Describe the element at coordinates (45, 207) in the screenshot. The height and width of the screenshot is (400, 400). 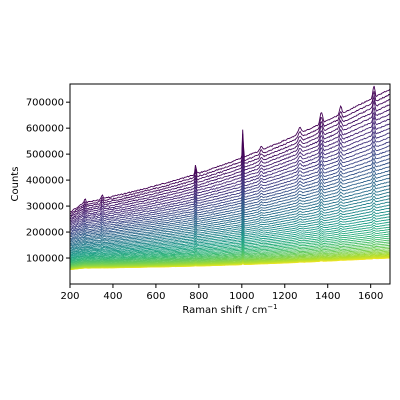
I see `y-tick-label: 300000` at that location.